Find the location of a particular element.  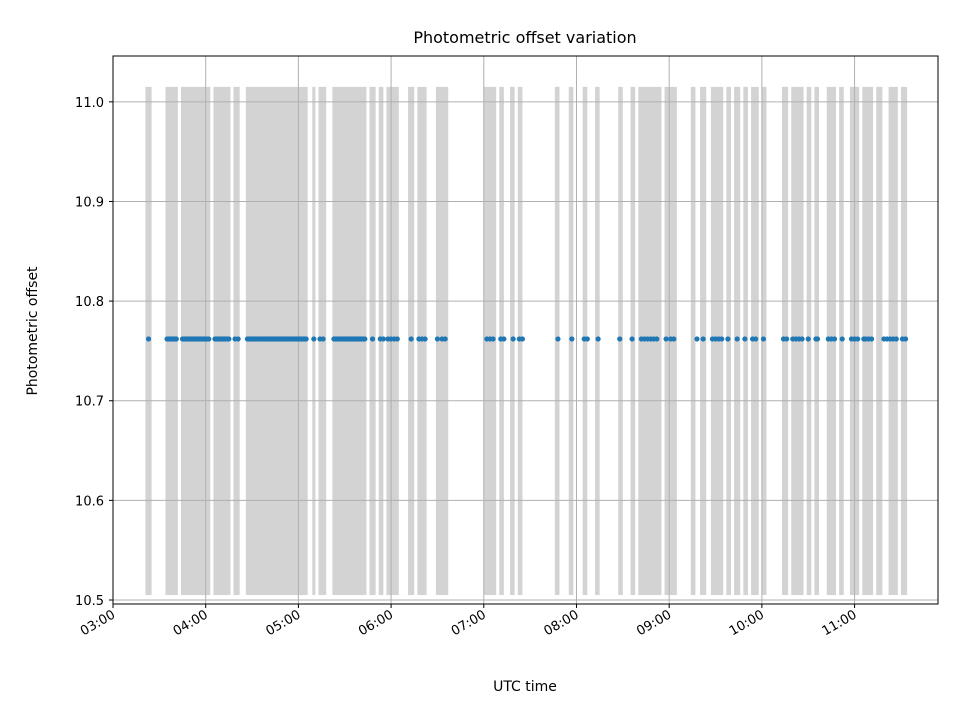

x-tick-label: 10:00 is located at coordinates (747, 623).